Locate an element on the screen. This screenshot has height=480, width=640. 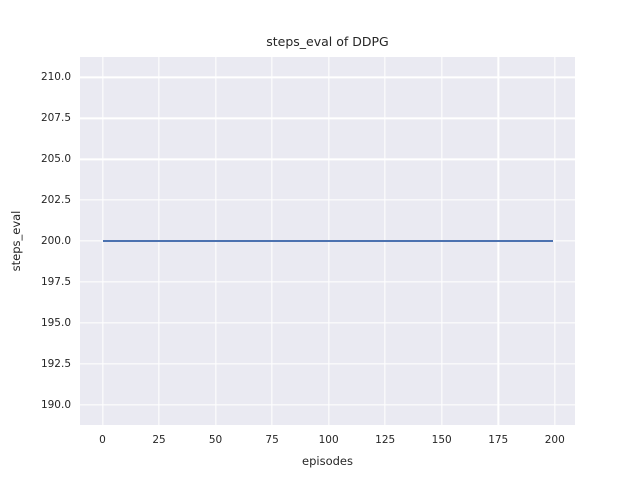
series-line-steps_eval is located at coordinates (327, 241).